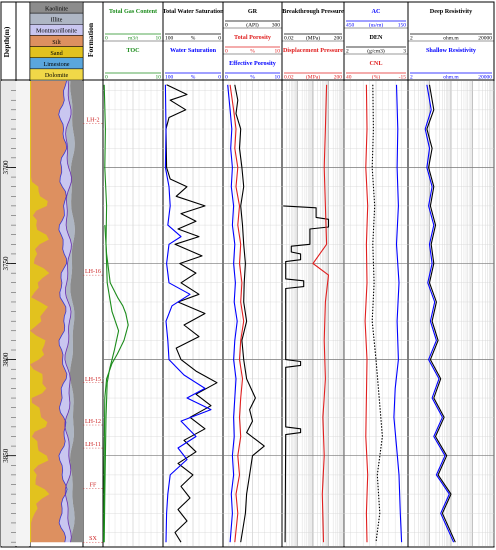 The width and height of the screenshot is (496, 550). I want to click on track-header-unit: (g/cm3), so click(376, 51).